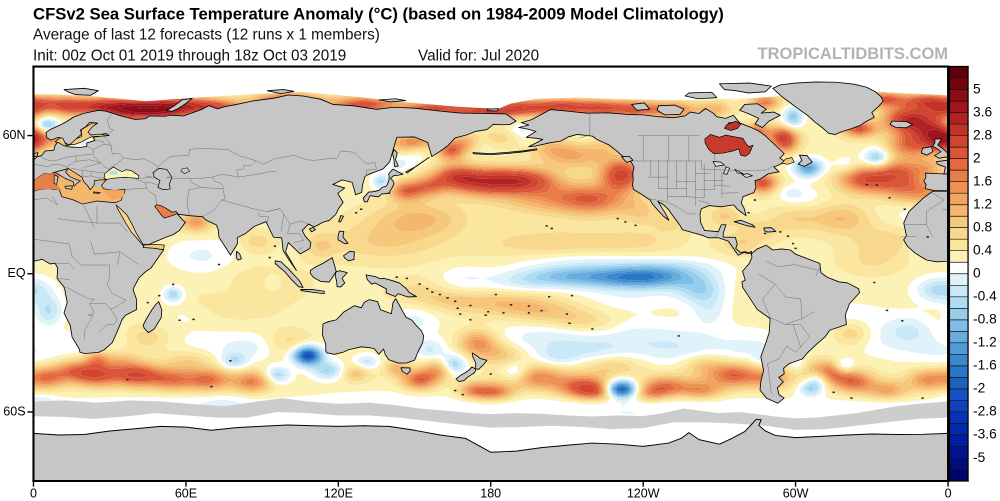 This screenshot has width=1000, height=501. Describe the element at coordinates (977, 157) in the screenshot. I see `svg-text: 2` at that location.